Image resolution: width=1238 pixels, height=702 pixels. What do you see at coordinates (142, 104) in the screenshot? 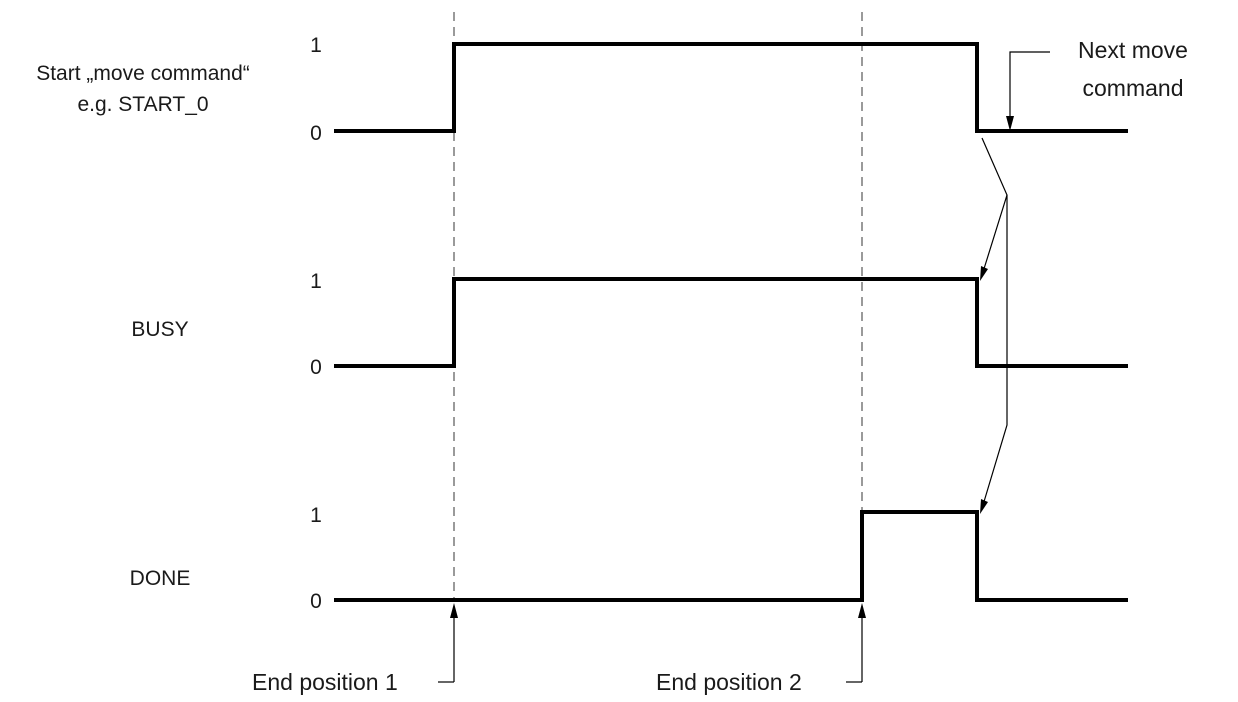
I see `start-signal-label-line2: e.g. START_0` at bounding box center [142, 104].